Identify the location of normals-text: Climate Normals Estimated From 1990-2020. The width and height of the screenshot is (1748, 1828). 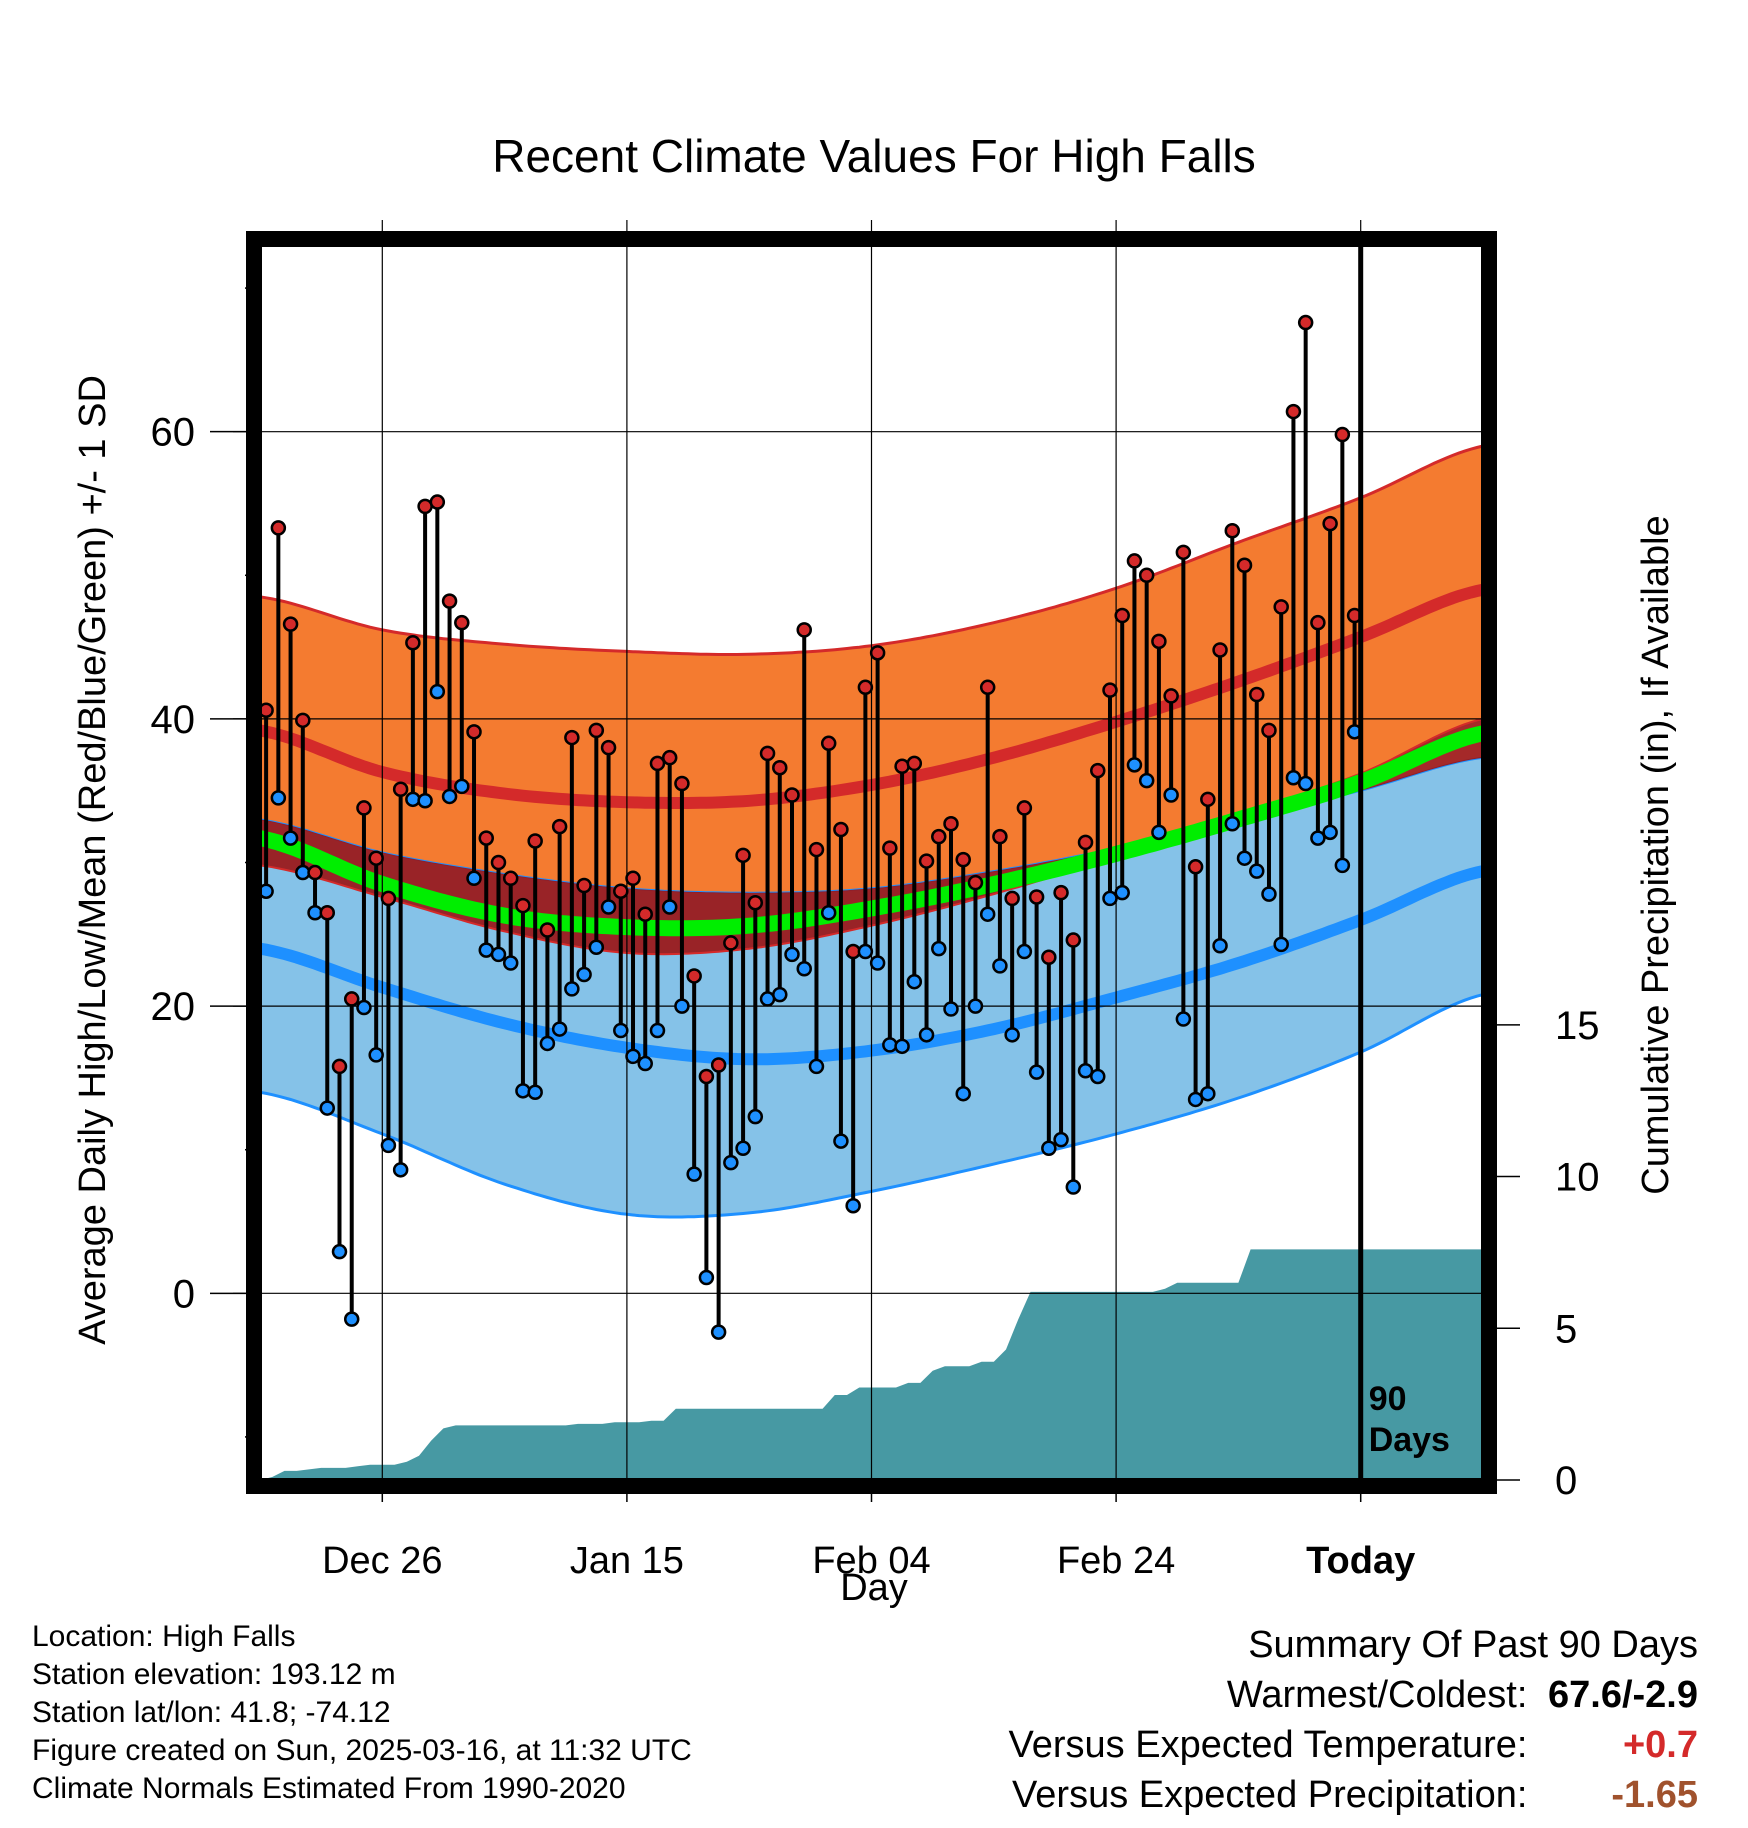
(329, 1788).